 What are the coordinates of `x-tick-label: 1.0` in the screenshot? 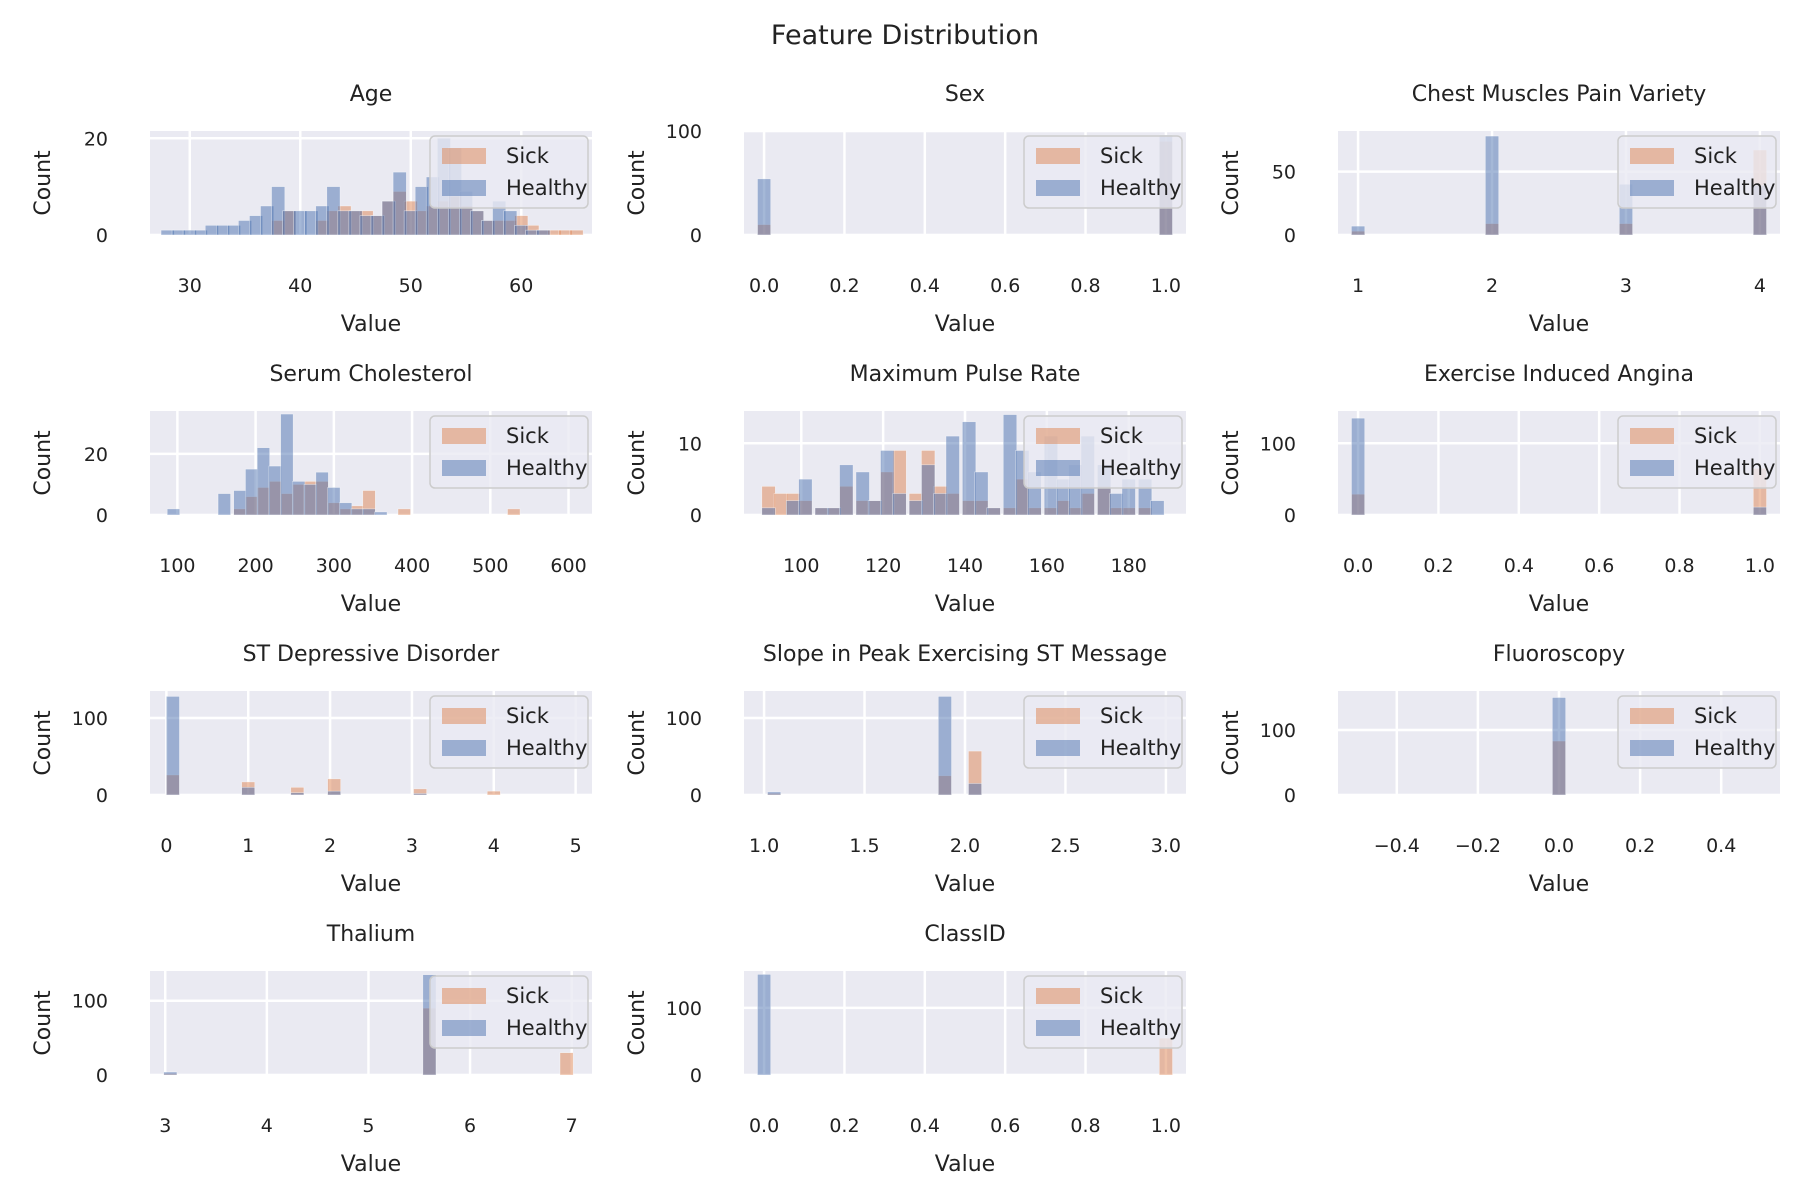 It's located at (1166, 1126).